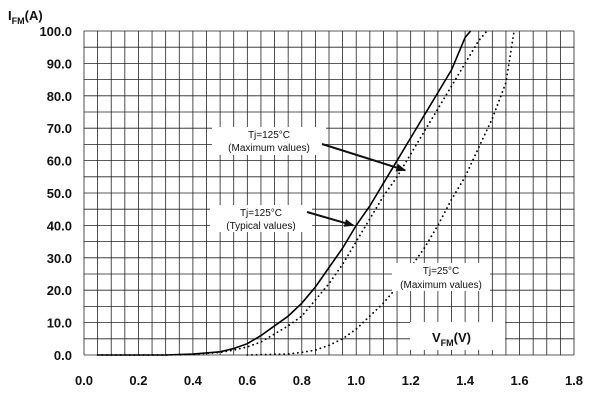  Describe the element at coordinates (59, 128) in the screenshot. I see `y-tick-label: 70.0` at that location.